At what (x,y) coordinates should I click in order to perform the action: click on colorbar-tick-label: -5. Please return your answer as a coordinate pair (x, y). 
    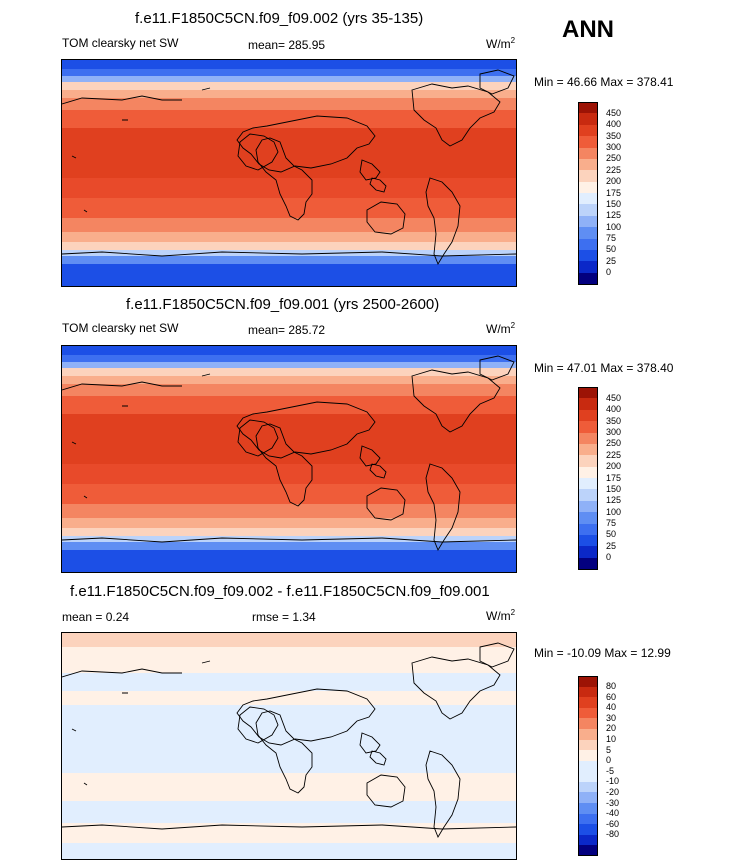
    Looking at the image, I should click on (610, 770).